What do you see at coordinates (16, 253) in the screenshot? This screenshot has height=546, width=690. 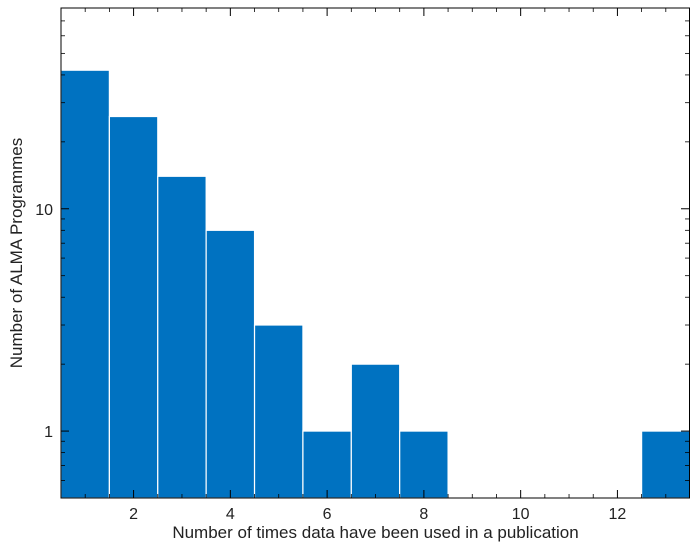 I see `y-axis-label: Number of ALMA Programmes` at bounding box center [16, 253].